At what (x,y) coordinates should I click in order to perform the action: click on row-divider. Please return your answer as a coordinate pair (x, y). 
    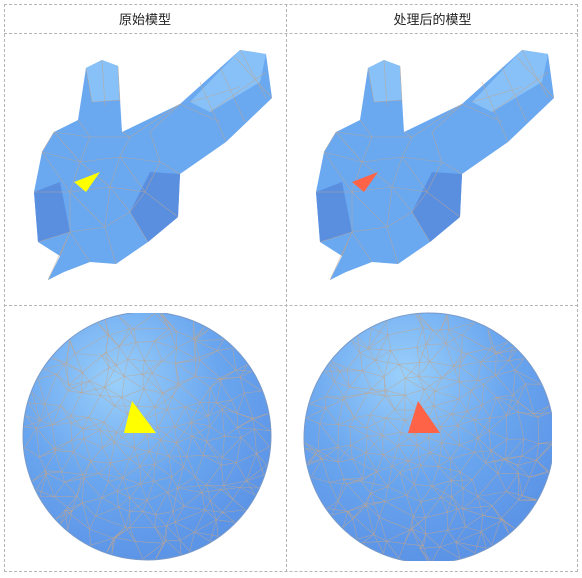
    Looking at the image, I should click on (291, 305).